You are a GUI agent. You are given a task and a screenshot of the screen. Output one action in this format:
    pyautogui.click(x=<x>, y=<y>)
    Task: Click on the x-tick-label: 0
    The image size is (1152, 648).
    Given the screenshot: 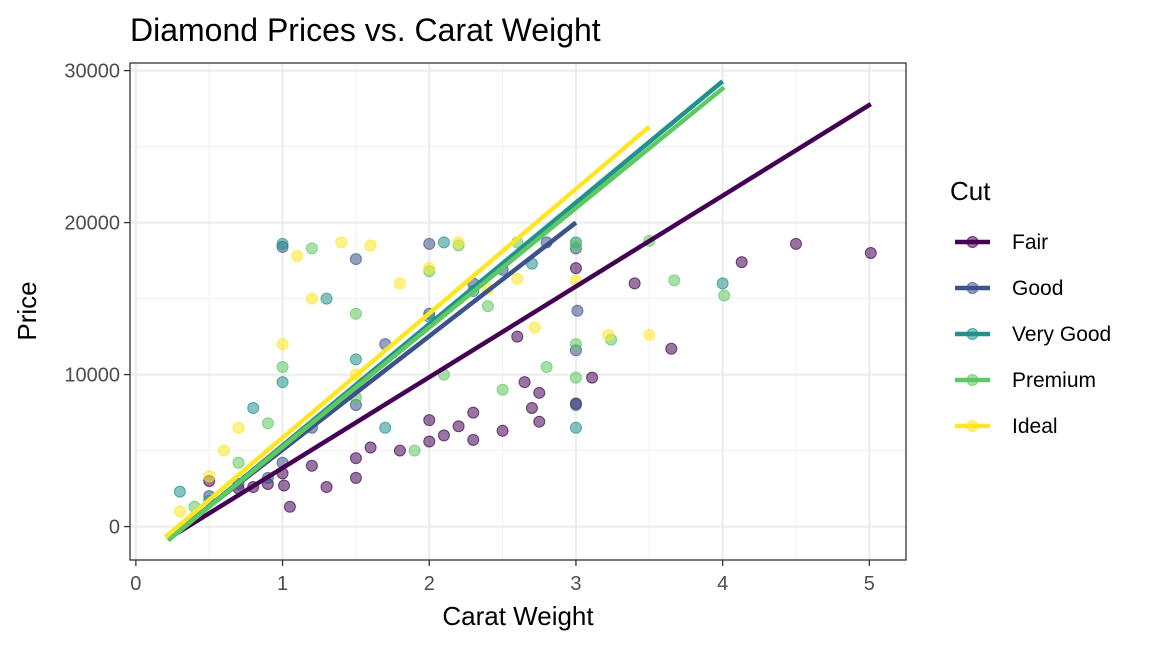 What is the action you would take?
    pyautogui.click(x=135, y=584)
    